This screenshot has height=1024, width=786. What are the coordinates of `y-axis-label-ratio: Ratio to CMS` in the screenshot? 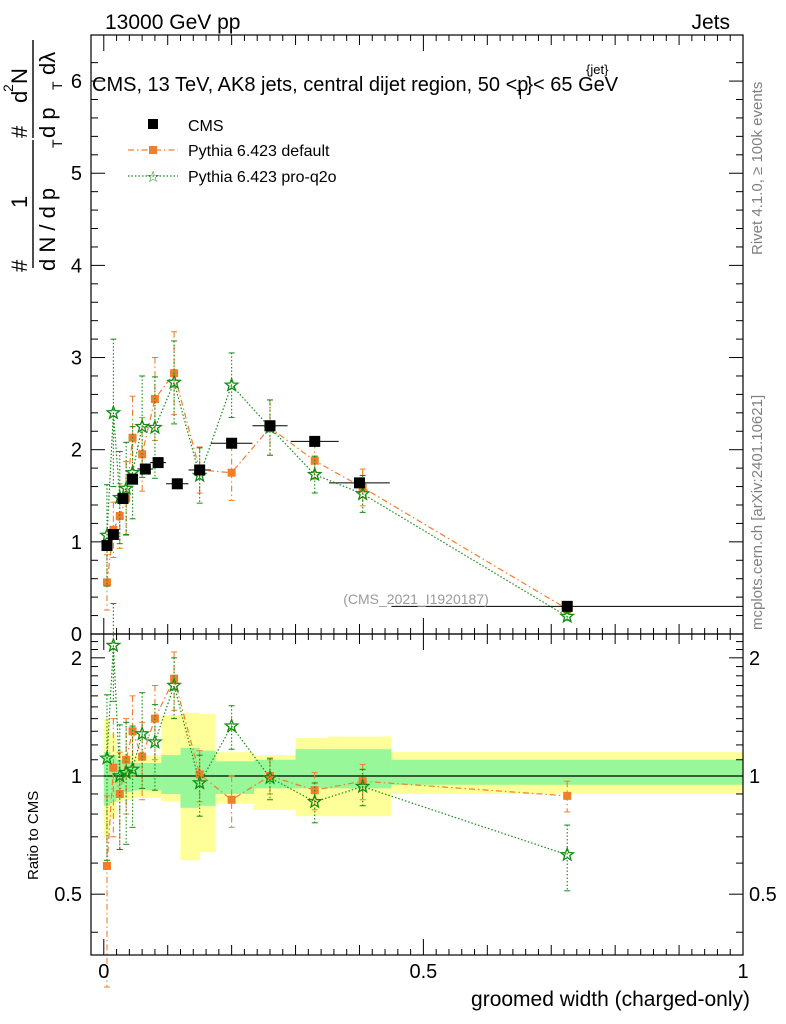 It's located at (33, 835).